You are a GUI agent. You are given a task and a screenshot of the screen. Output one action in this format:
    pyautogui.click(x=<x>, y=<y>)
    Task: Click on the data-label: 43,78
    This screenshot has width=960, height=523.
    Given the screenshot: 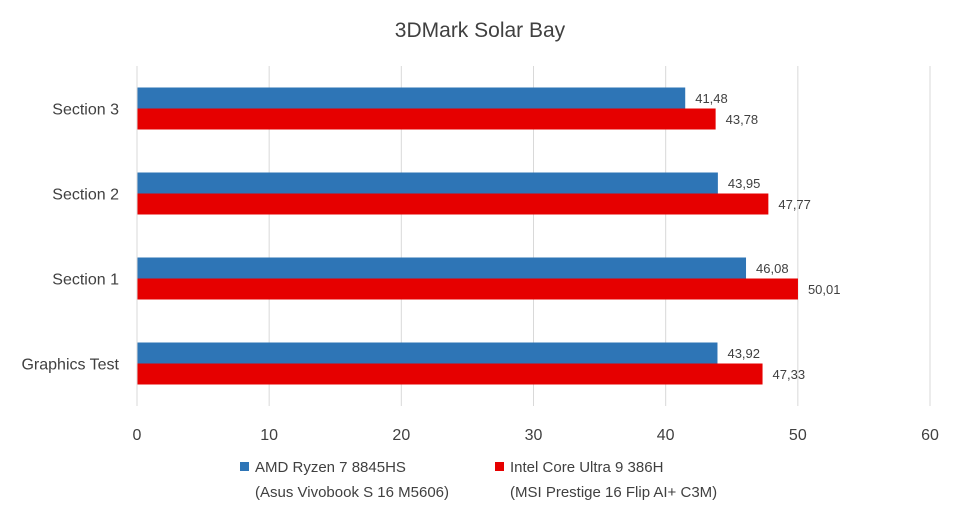 What is the action you would take?
    pyautogui.click(x=742, y=119)
    